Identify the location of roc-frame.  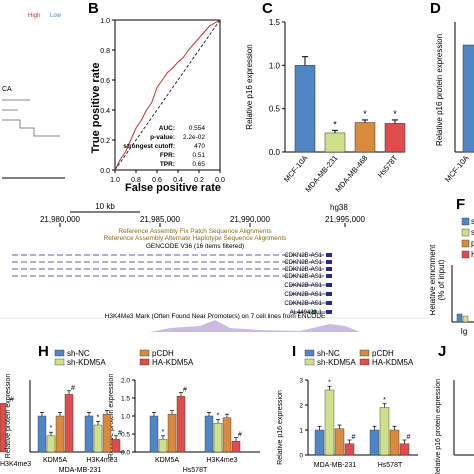
(167, 95).